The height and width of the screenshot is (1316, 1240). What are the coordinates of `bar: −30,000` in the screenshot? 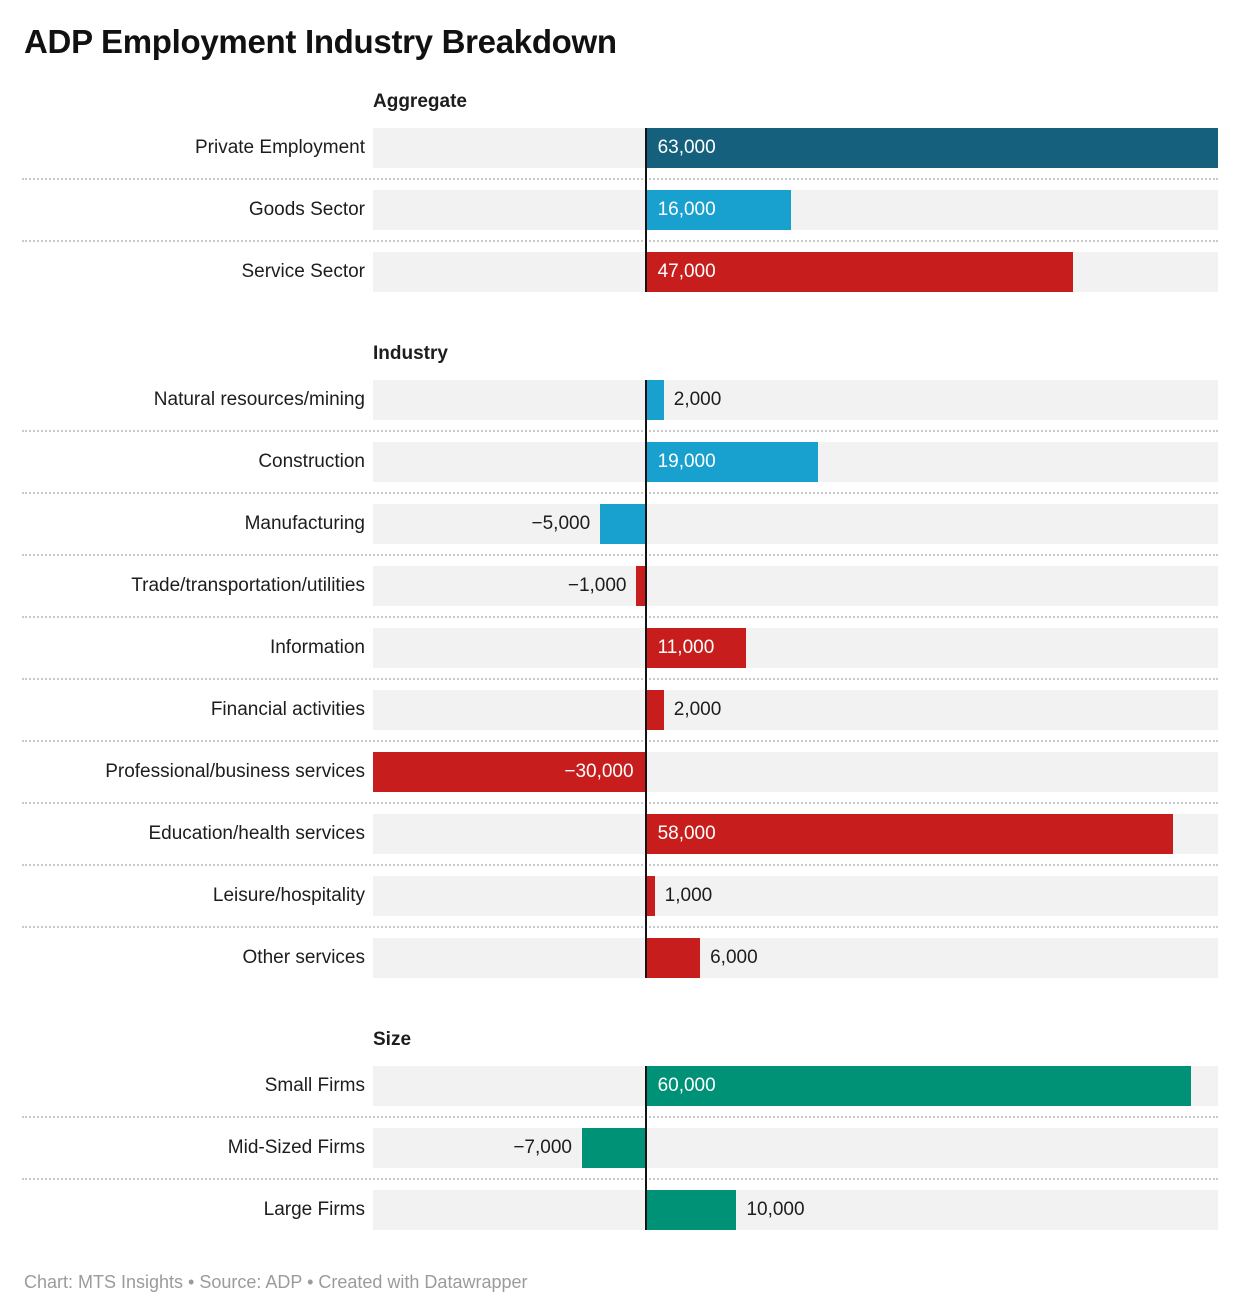 It's located at (509, 772).